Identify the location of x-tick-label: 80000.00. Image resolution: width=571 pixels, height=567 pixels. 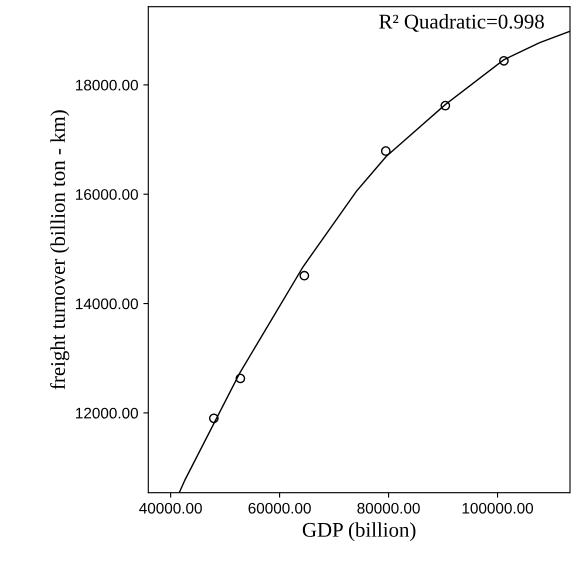
(388, 508).